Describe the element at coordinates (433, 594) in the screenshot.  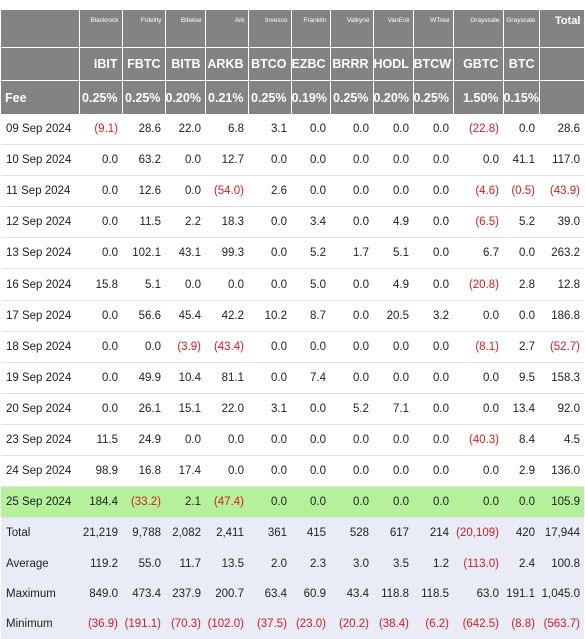
I see `summary-cell: 118.5` at that location.